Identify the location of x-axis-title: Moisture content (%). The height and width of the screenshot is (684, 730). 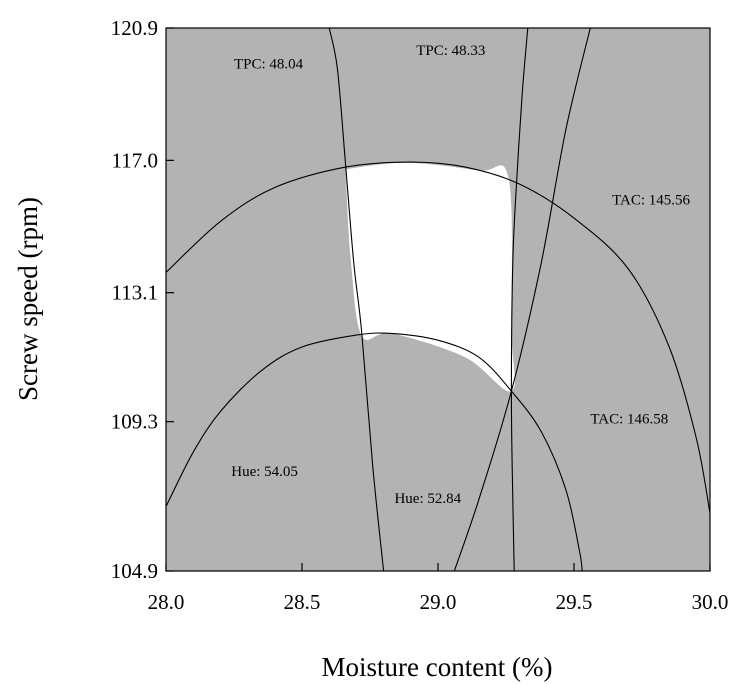
(437, 667).